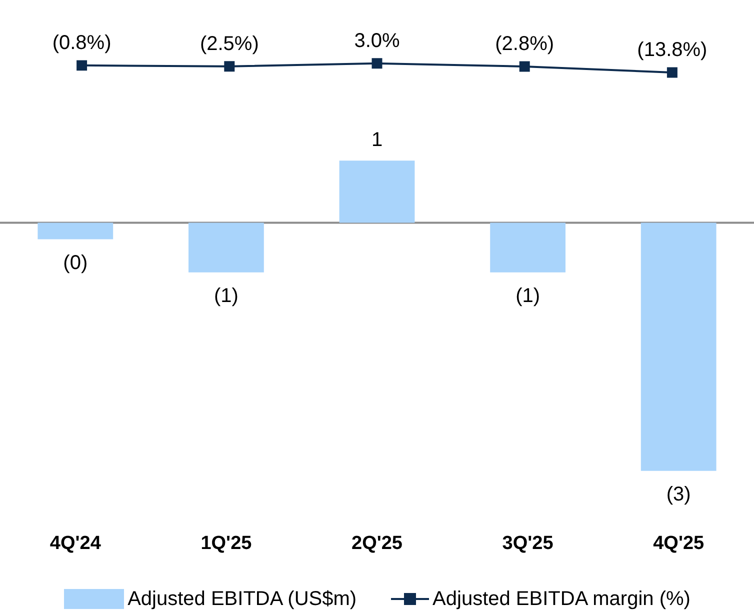 The width and height of the screenshot is (754, 612). I want to click on legend-label: Adjusted EBITDA margin (%), so click(561, 599).